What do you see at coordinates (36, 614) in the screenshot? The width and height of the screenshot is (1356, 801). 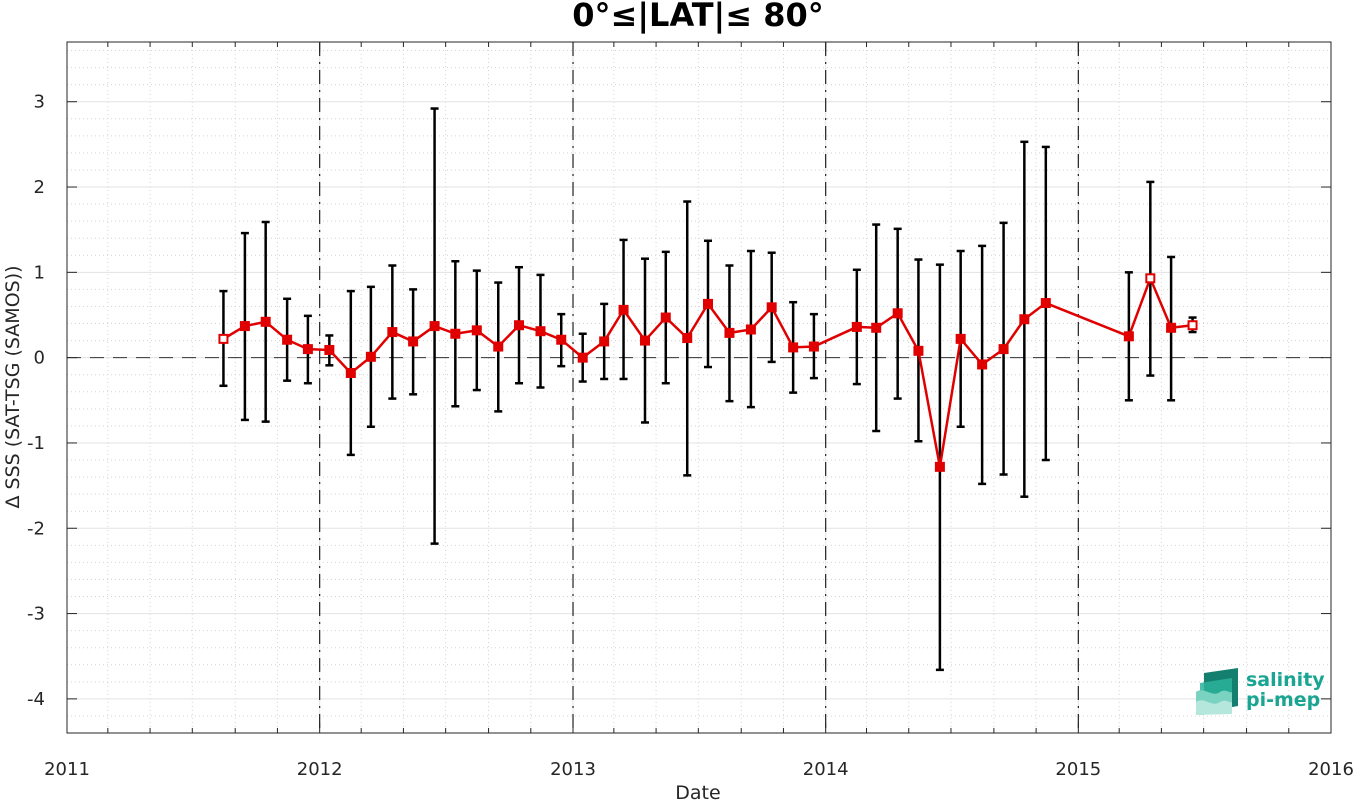 I see `y-tick-label: -3` at bounding box center [36, 614].